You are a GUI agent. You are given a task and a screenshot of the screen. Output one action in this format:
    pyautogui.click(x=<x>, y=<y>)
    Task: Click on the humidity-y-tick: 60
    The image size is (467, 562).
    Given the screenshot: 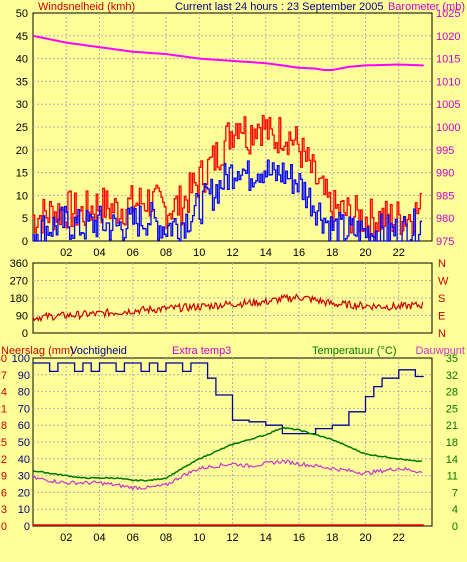 What is the action you would take?
    pyautogui.click(x=24, y=426)
    